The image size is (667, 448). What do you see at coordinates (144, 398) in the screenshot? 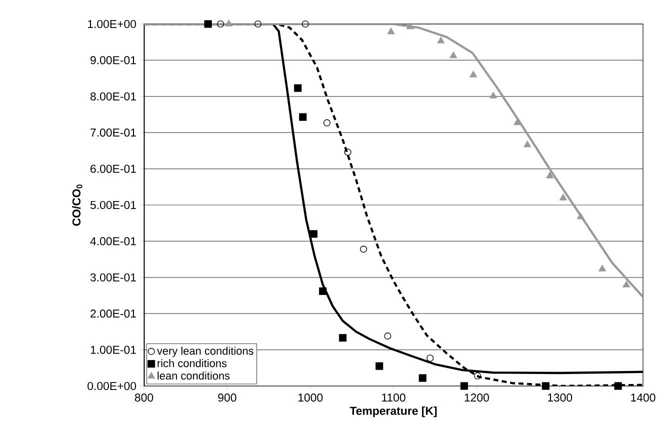
I see `x-tick-label: 800` at bounding box center [144, 398].